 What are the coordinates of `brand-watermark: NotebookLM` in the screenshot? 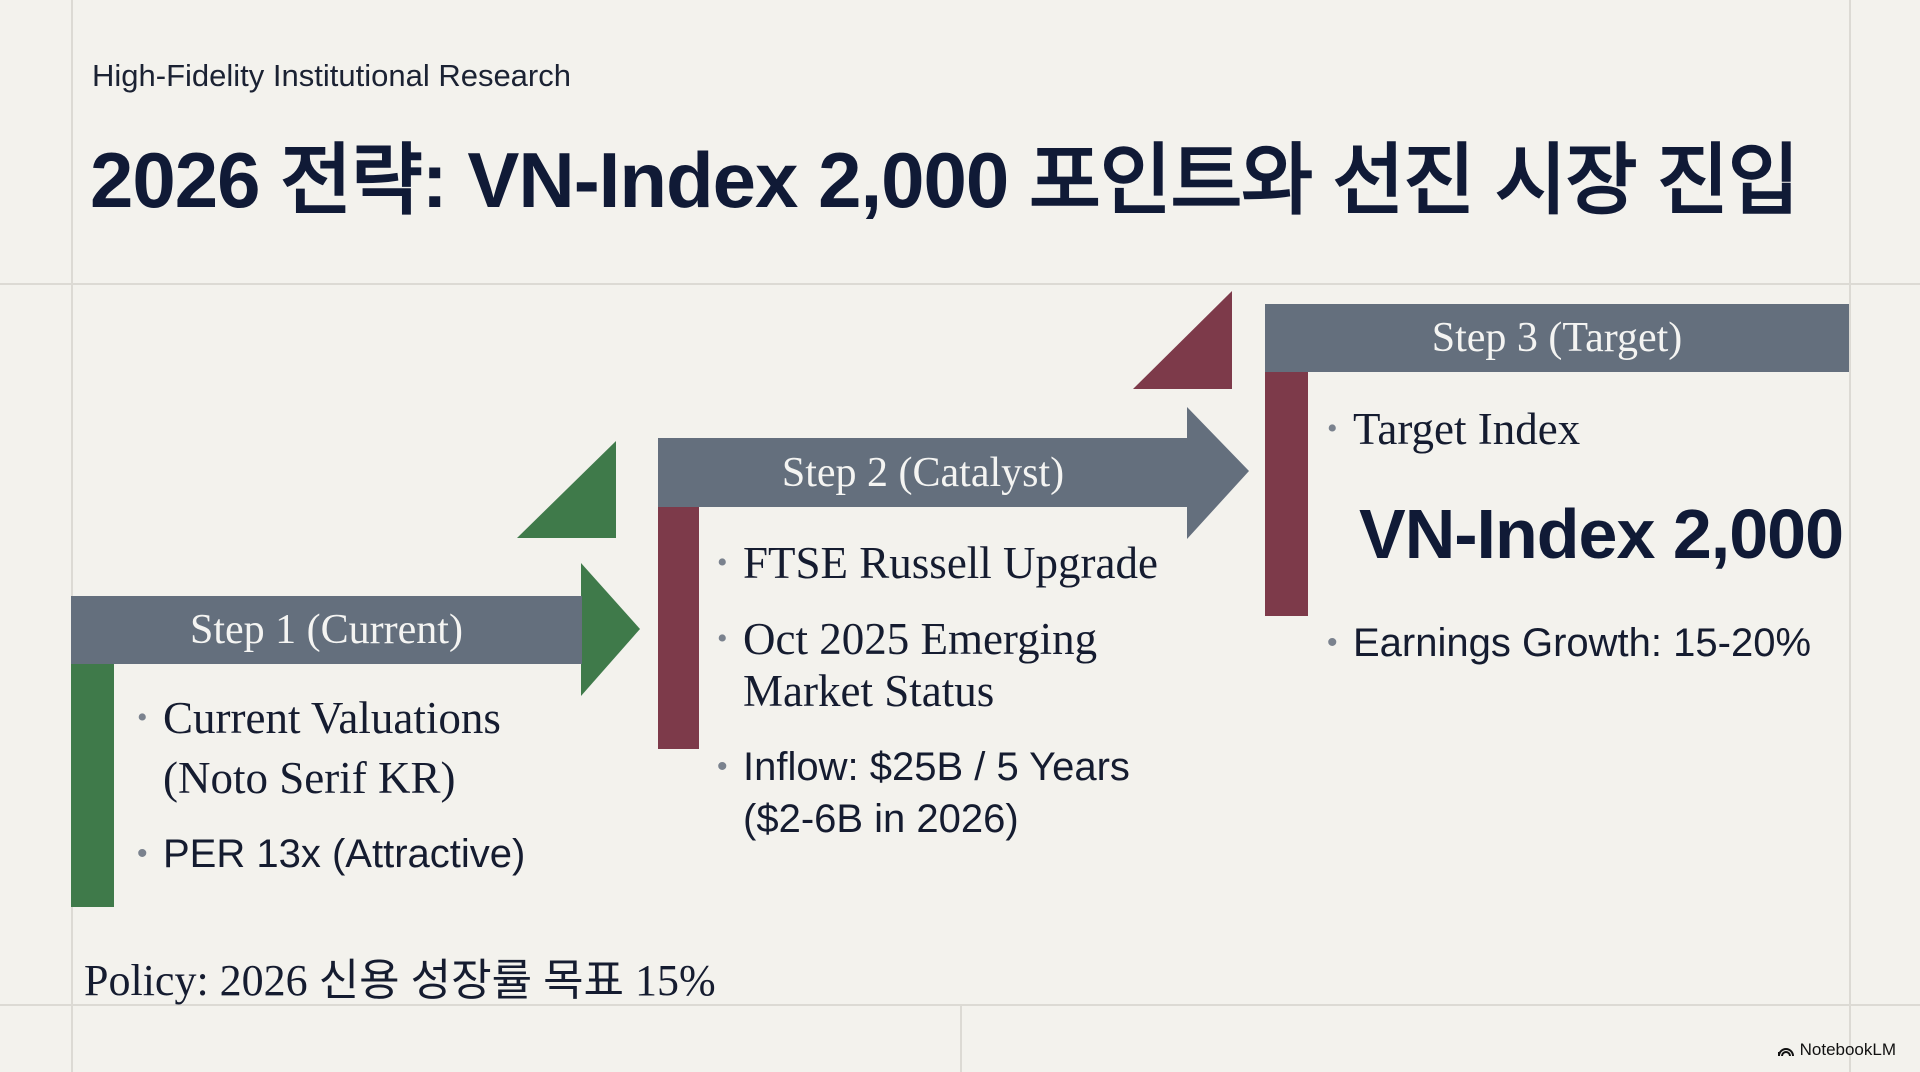 It's located at (1836, 1050).